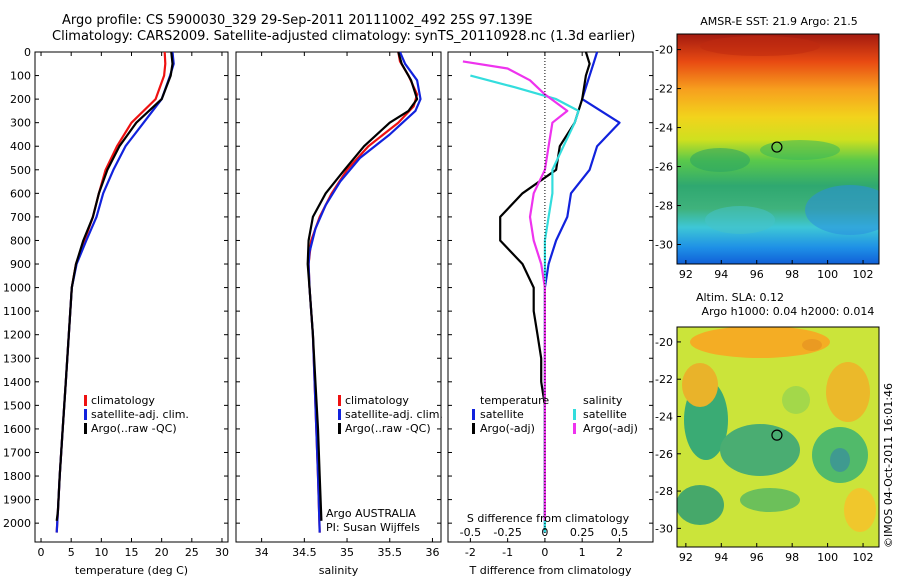  I want to click on sal-annotation-line1: Argo AUSTRALIA, so click(371, 513).